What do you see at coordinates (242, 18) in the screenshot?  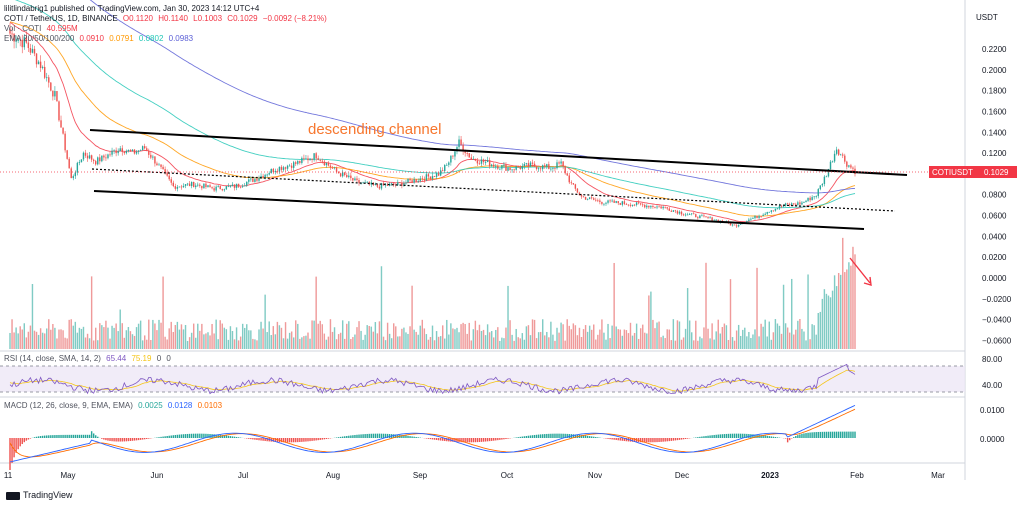 I see `ohlc-close: C0.1029` at bounding box center [242, 18].